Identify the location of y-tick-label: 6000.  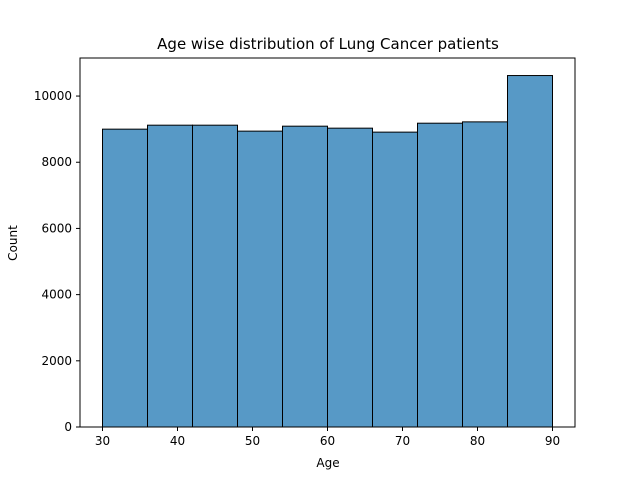
(56, 228).